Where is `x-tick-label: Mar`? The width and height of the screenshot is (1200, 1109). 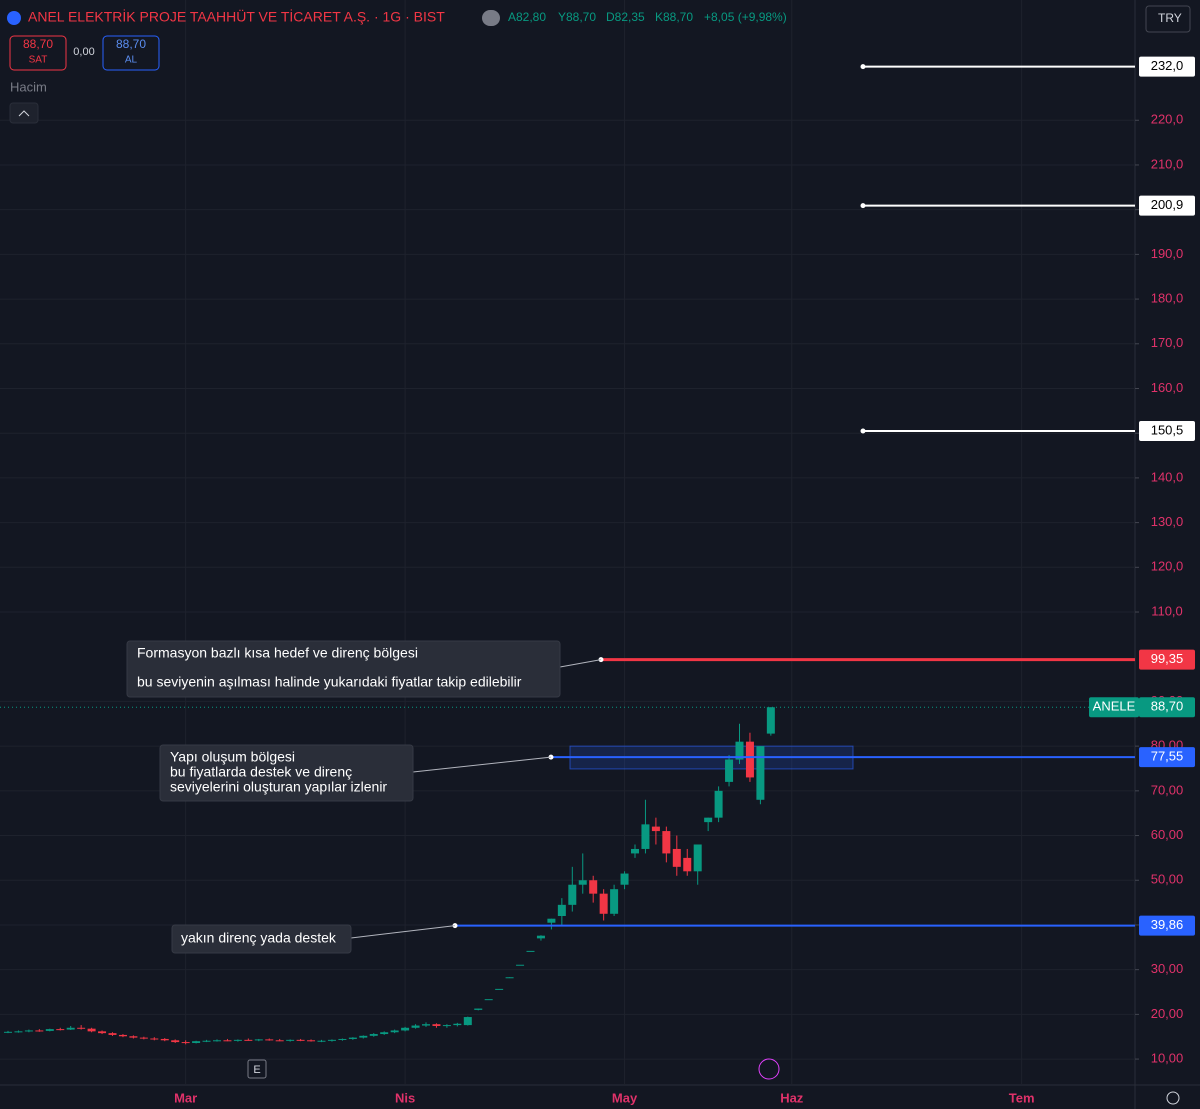
x-tick-label: Mar is located at coordinates (185, 1097).